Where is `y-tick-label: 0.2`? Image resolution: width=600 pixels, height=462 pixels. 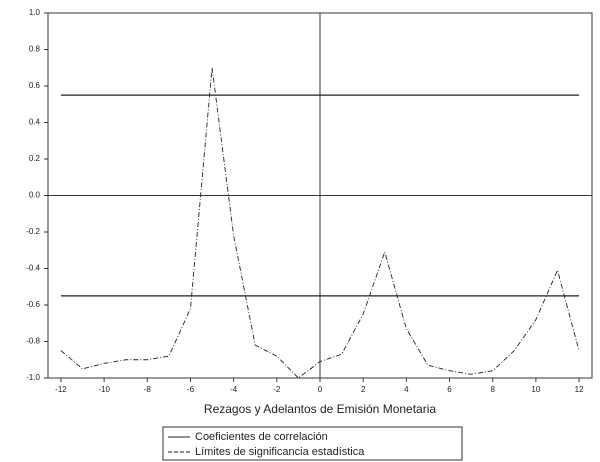
y-tick-label: 0.2 is located at coordinates (35, 158).